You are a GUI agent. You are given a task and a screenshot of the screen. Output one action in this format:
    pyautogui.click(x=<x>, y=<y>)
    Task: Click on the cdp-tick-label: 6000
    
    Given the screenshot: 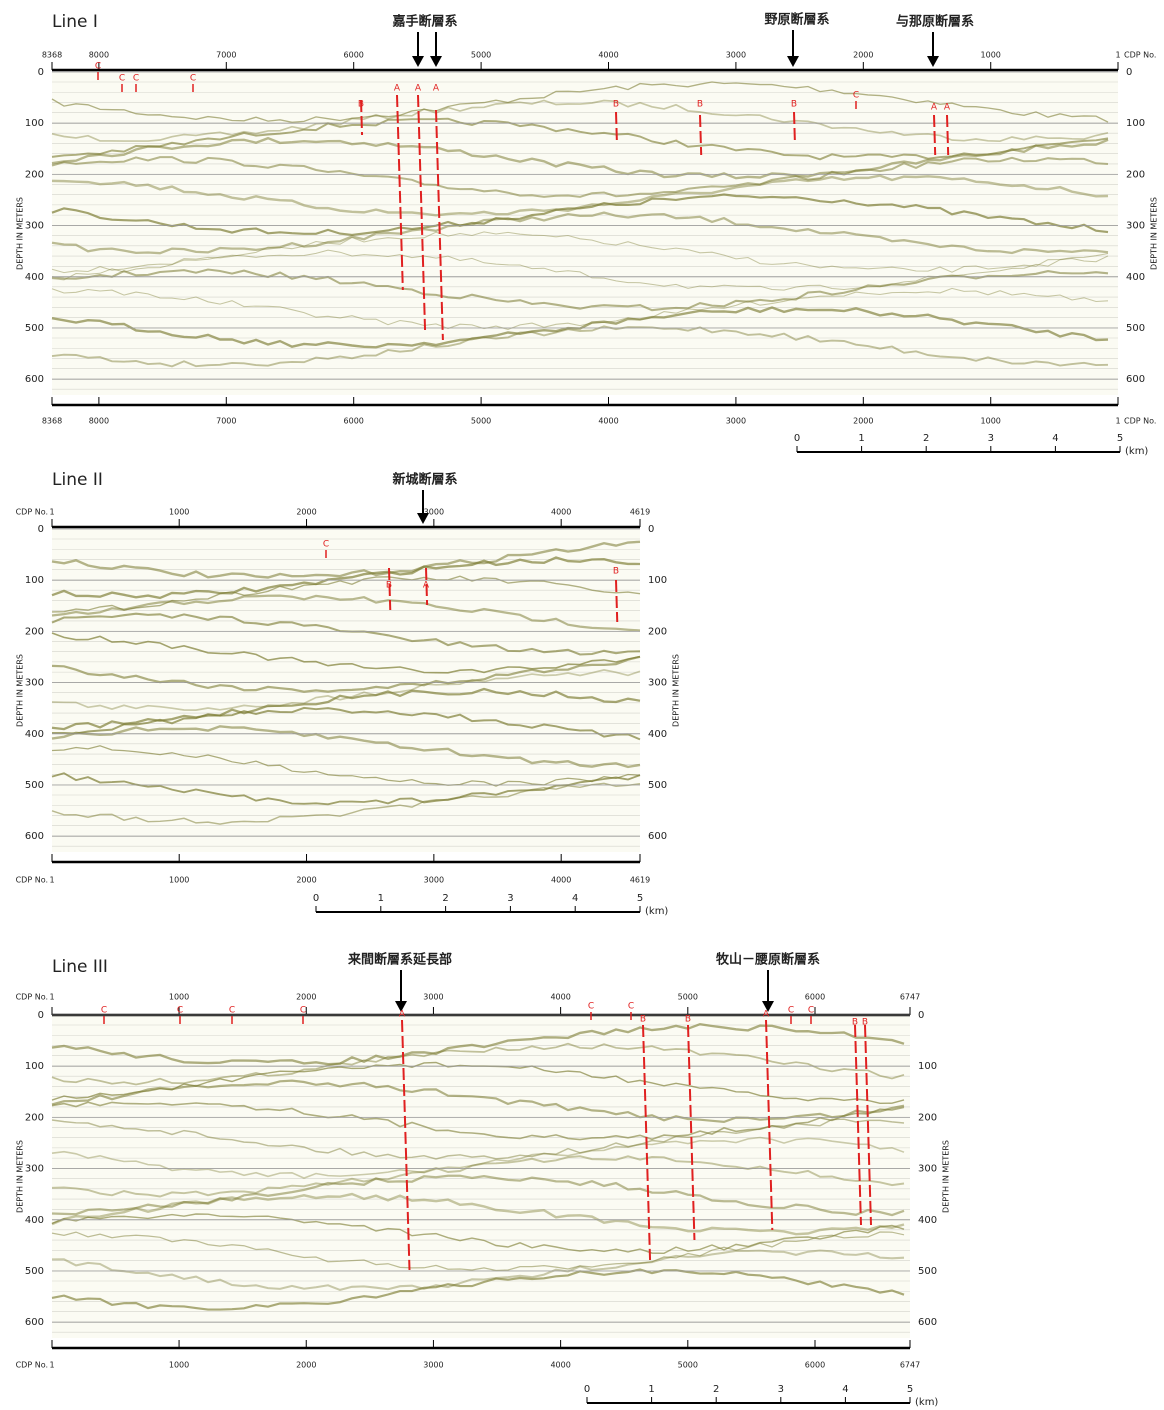 What is the action you would take?
    pyautogui.click(x=815, y=997)
    